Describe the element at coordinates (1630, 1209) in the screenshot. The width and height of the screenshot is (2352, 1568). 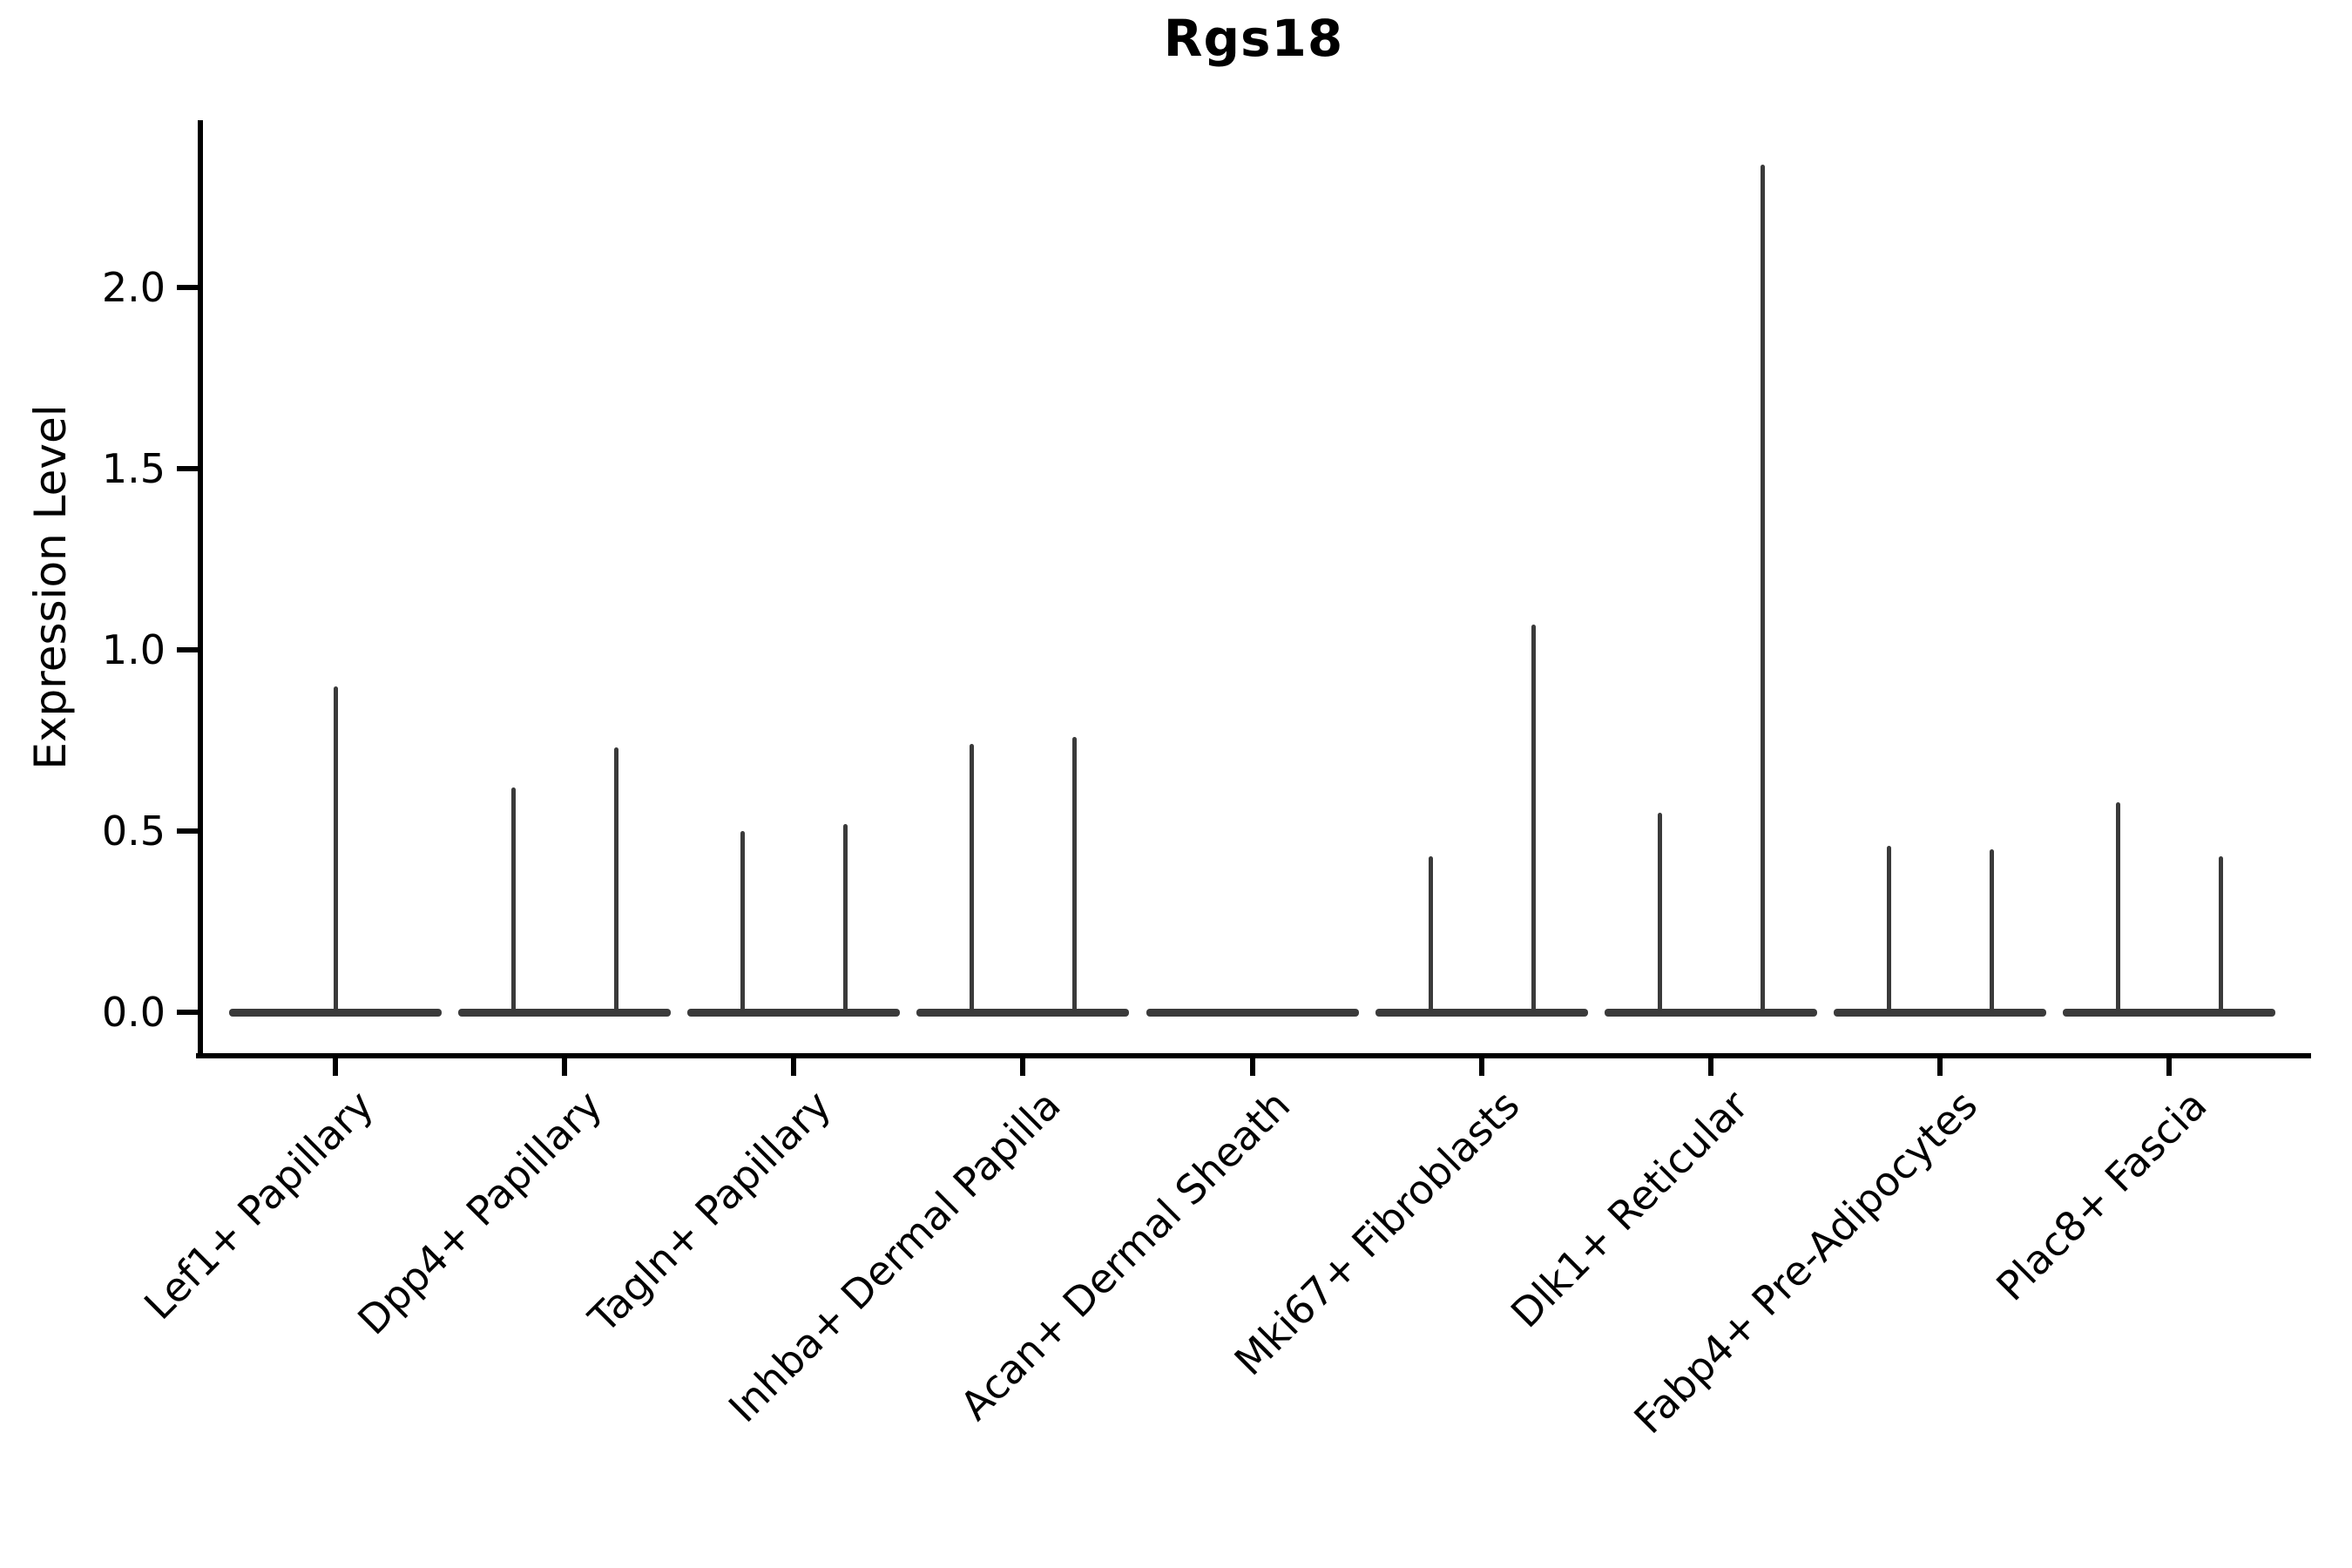
I see `x-tick-label: Dlk1+ Reticular` at that location.